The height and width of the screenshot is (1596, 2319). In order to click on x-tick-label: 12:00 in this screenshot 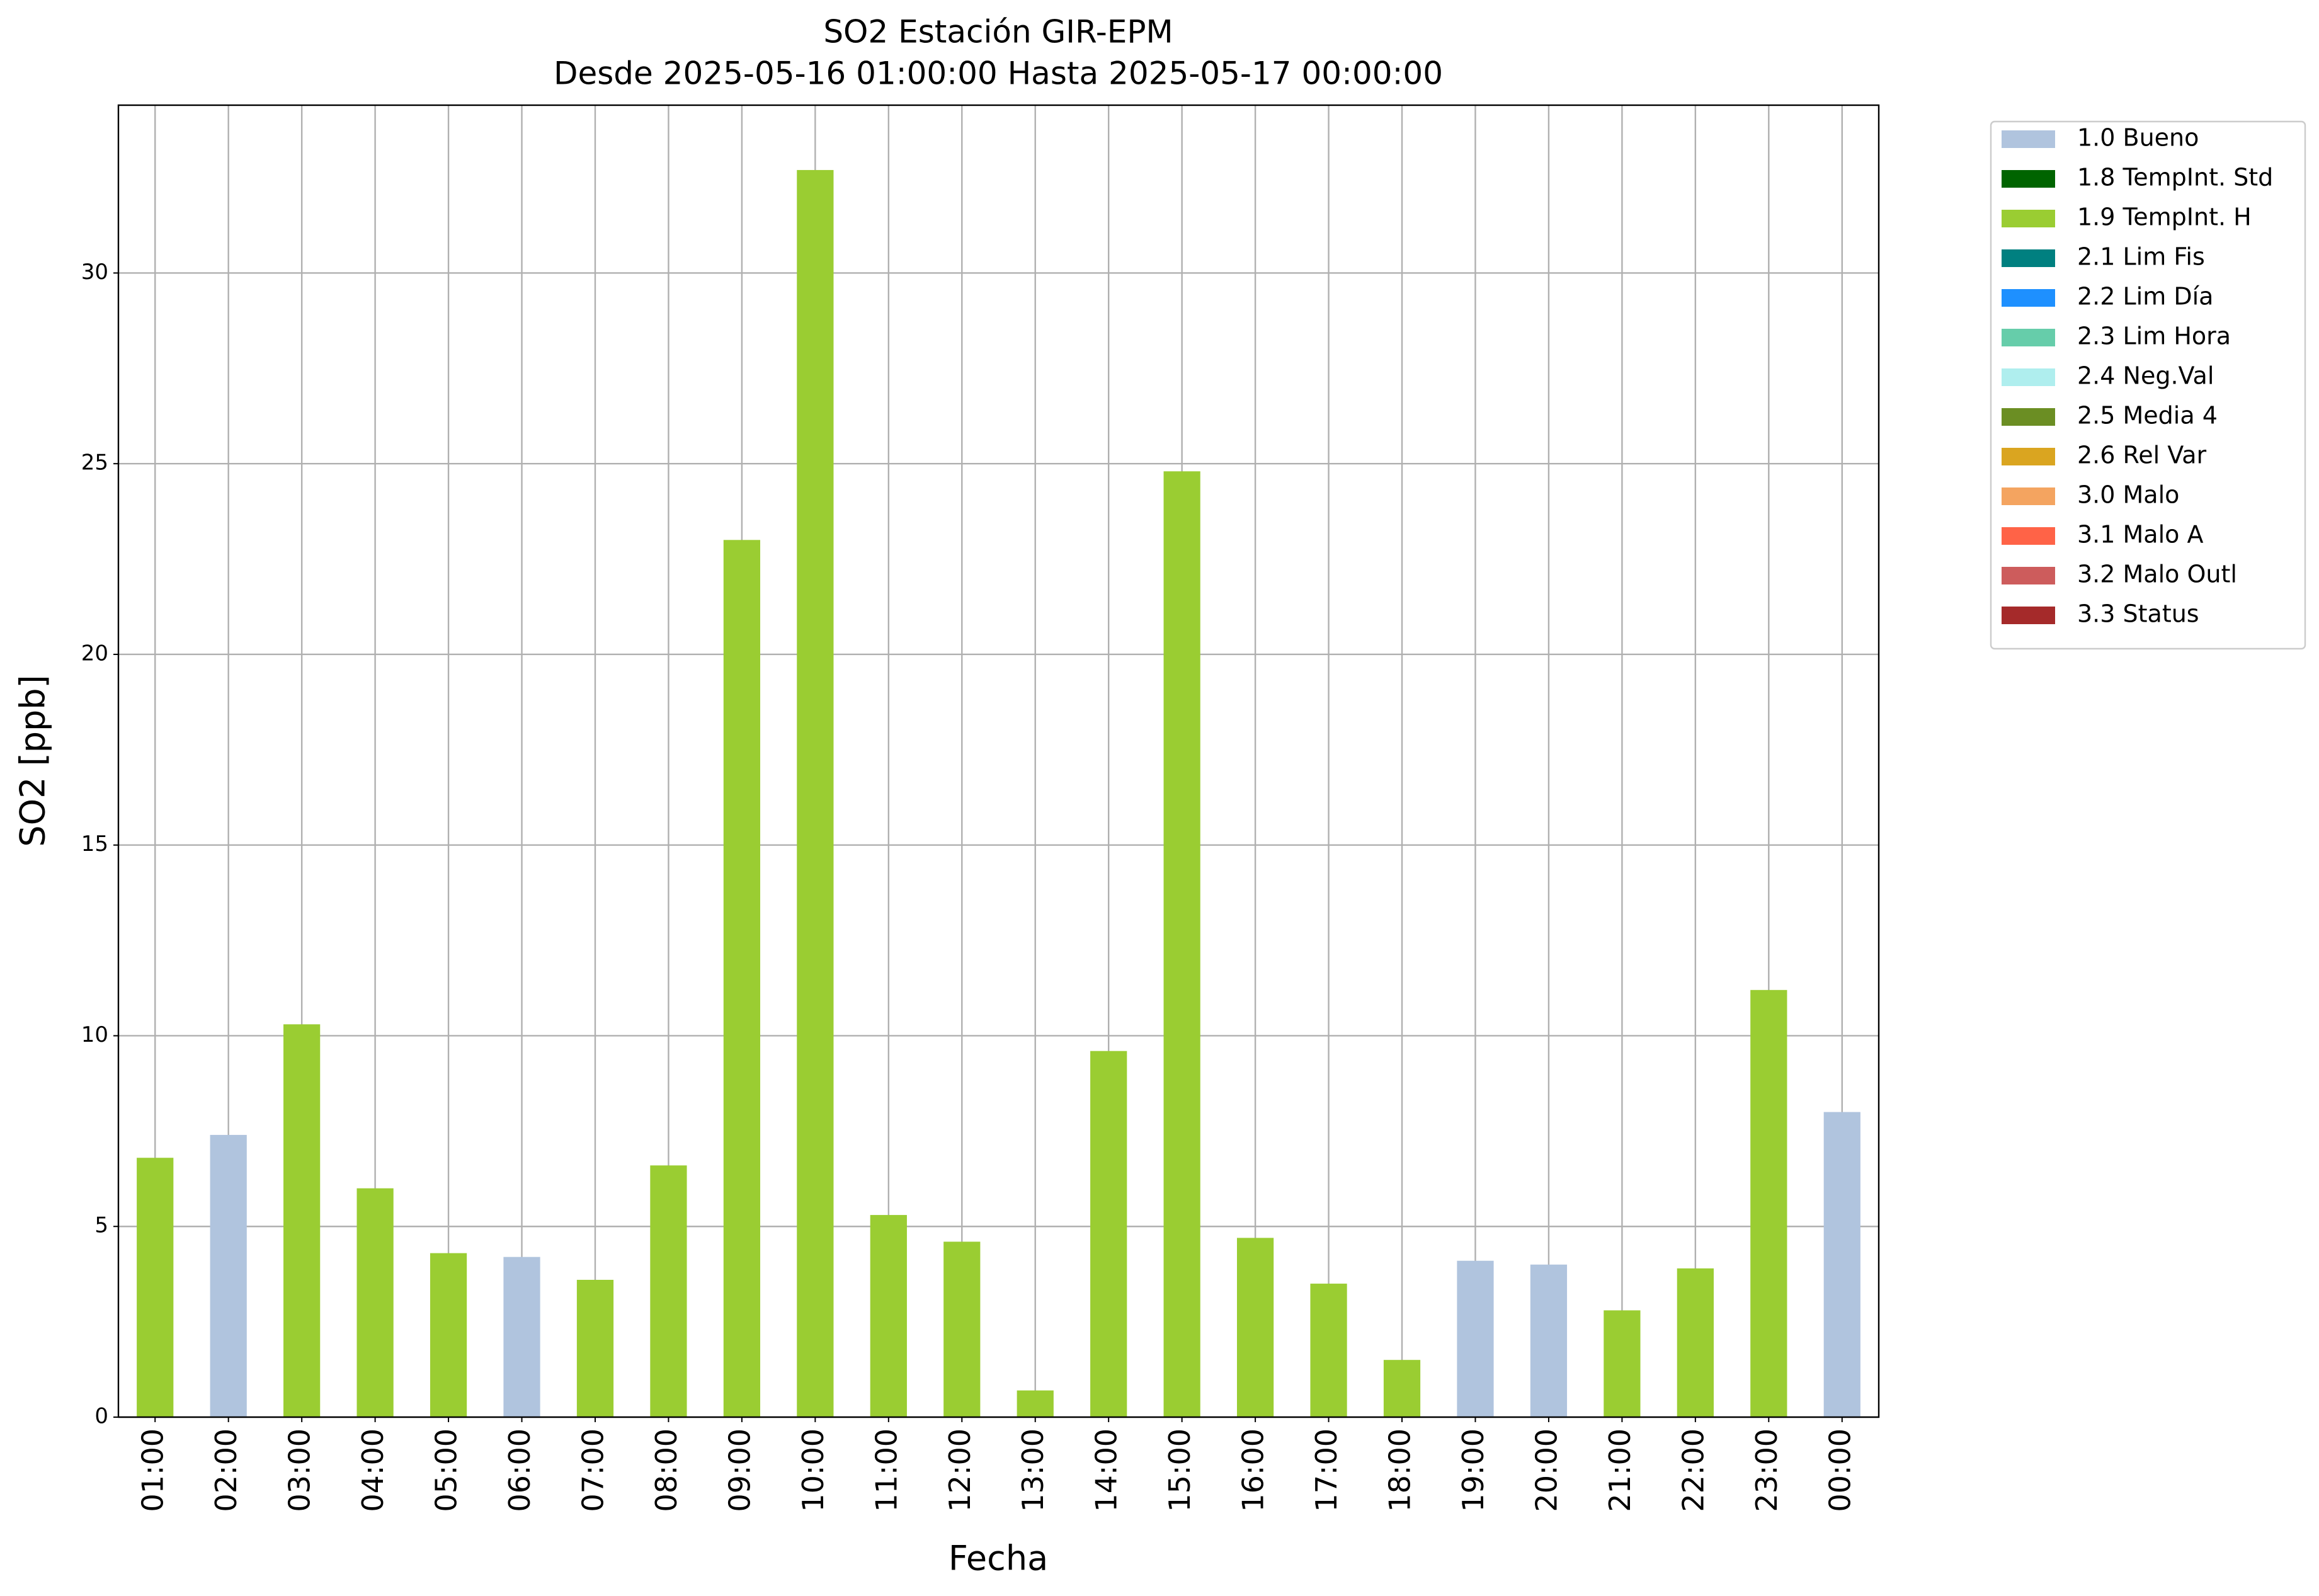, I will do `click(960, 1470)`.